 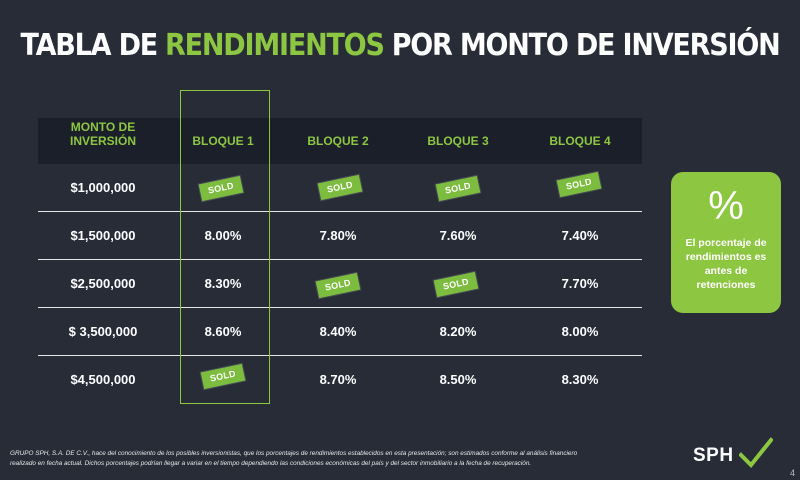 I want to click on yield-cell-block-4: 8.00%, so click(x=580, y=331).